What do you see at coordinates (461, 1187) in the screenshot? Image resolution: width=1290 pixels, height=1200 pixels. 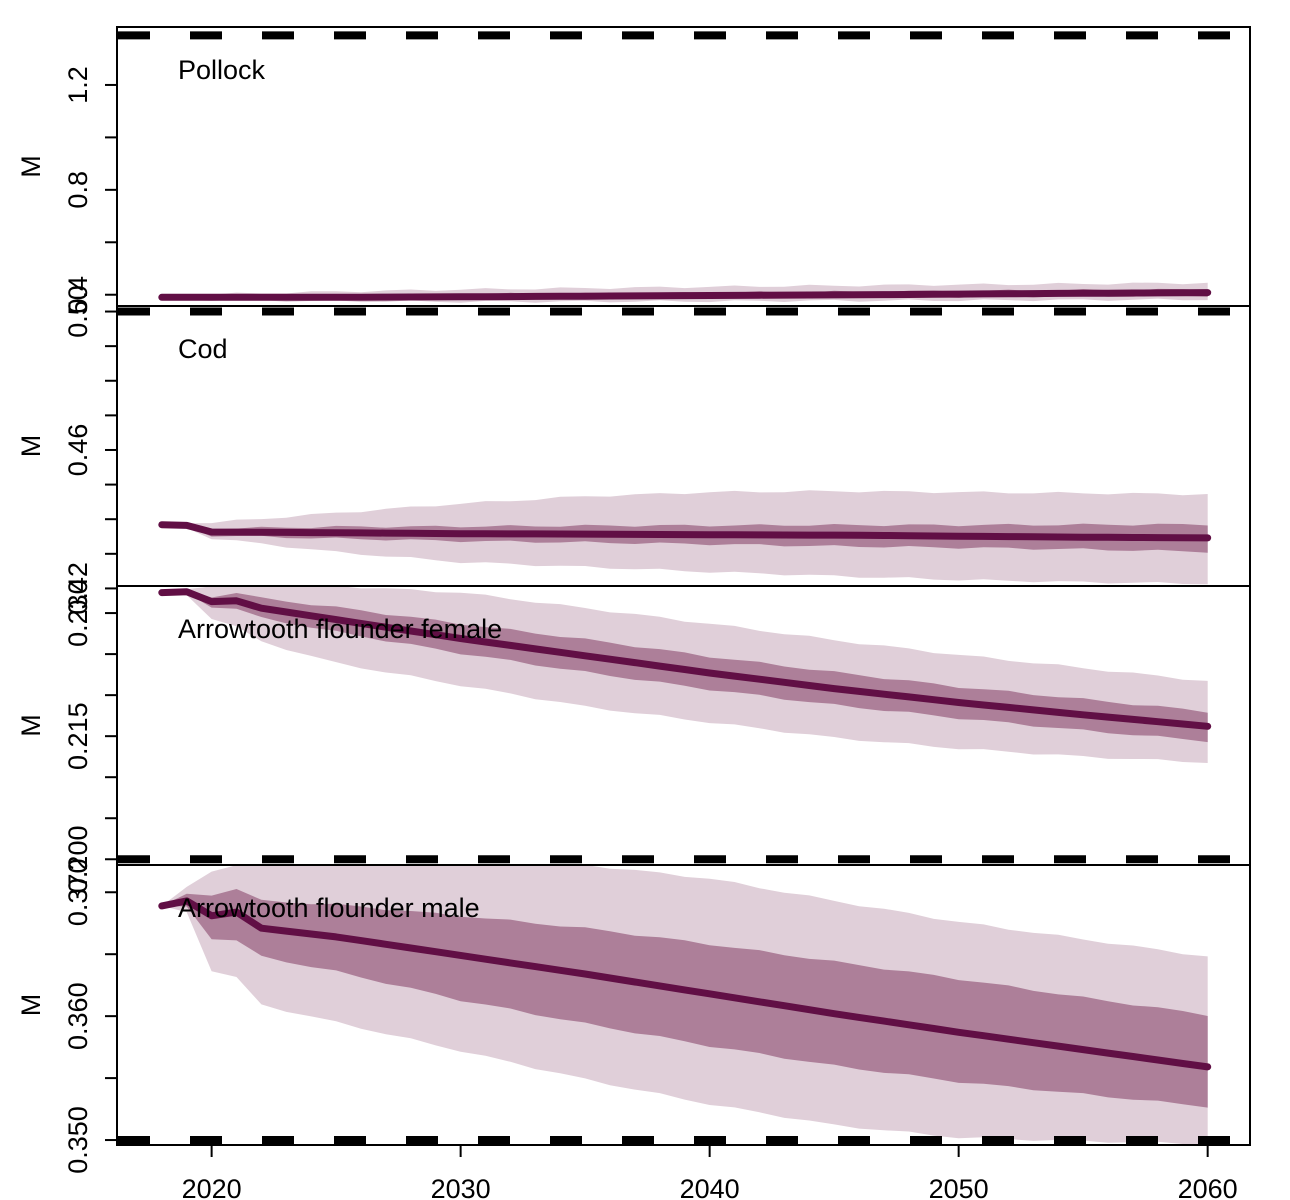 I see `x-tick-label: 2030` at bounding box center [461, 1187].